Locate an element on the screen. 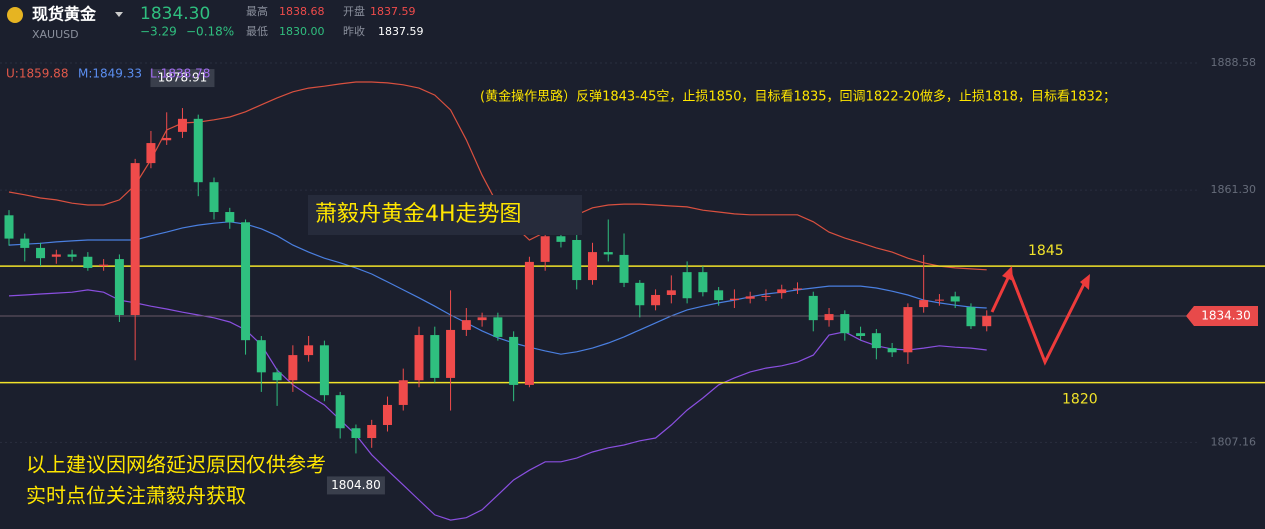 The width and height of the screenshot is (1265, 529). level-label: 1845 is located at coordinates (1046, 251).